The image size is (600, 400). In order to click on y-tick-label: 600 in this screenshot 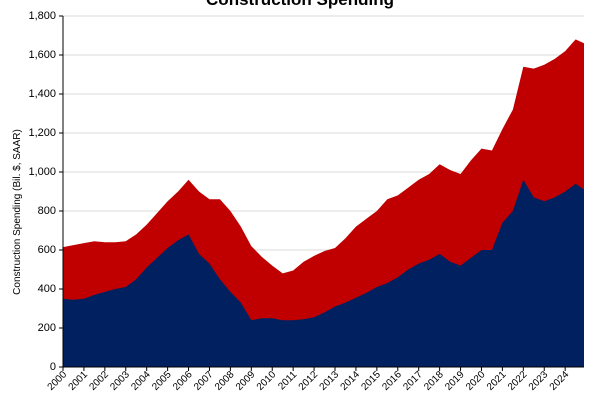, I will do `click(47, 250)`.